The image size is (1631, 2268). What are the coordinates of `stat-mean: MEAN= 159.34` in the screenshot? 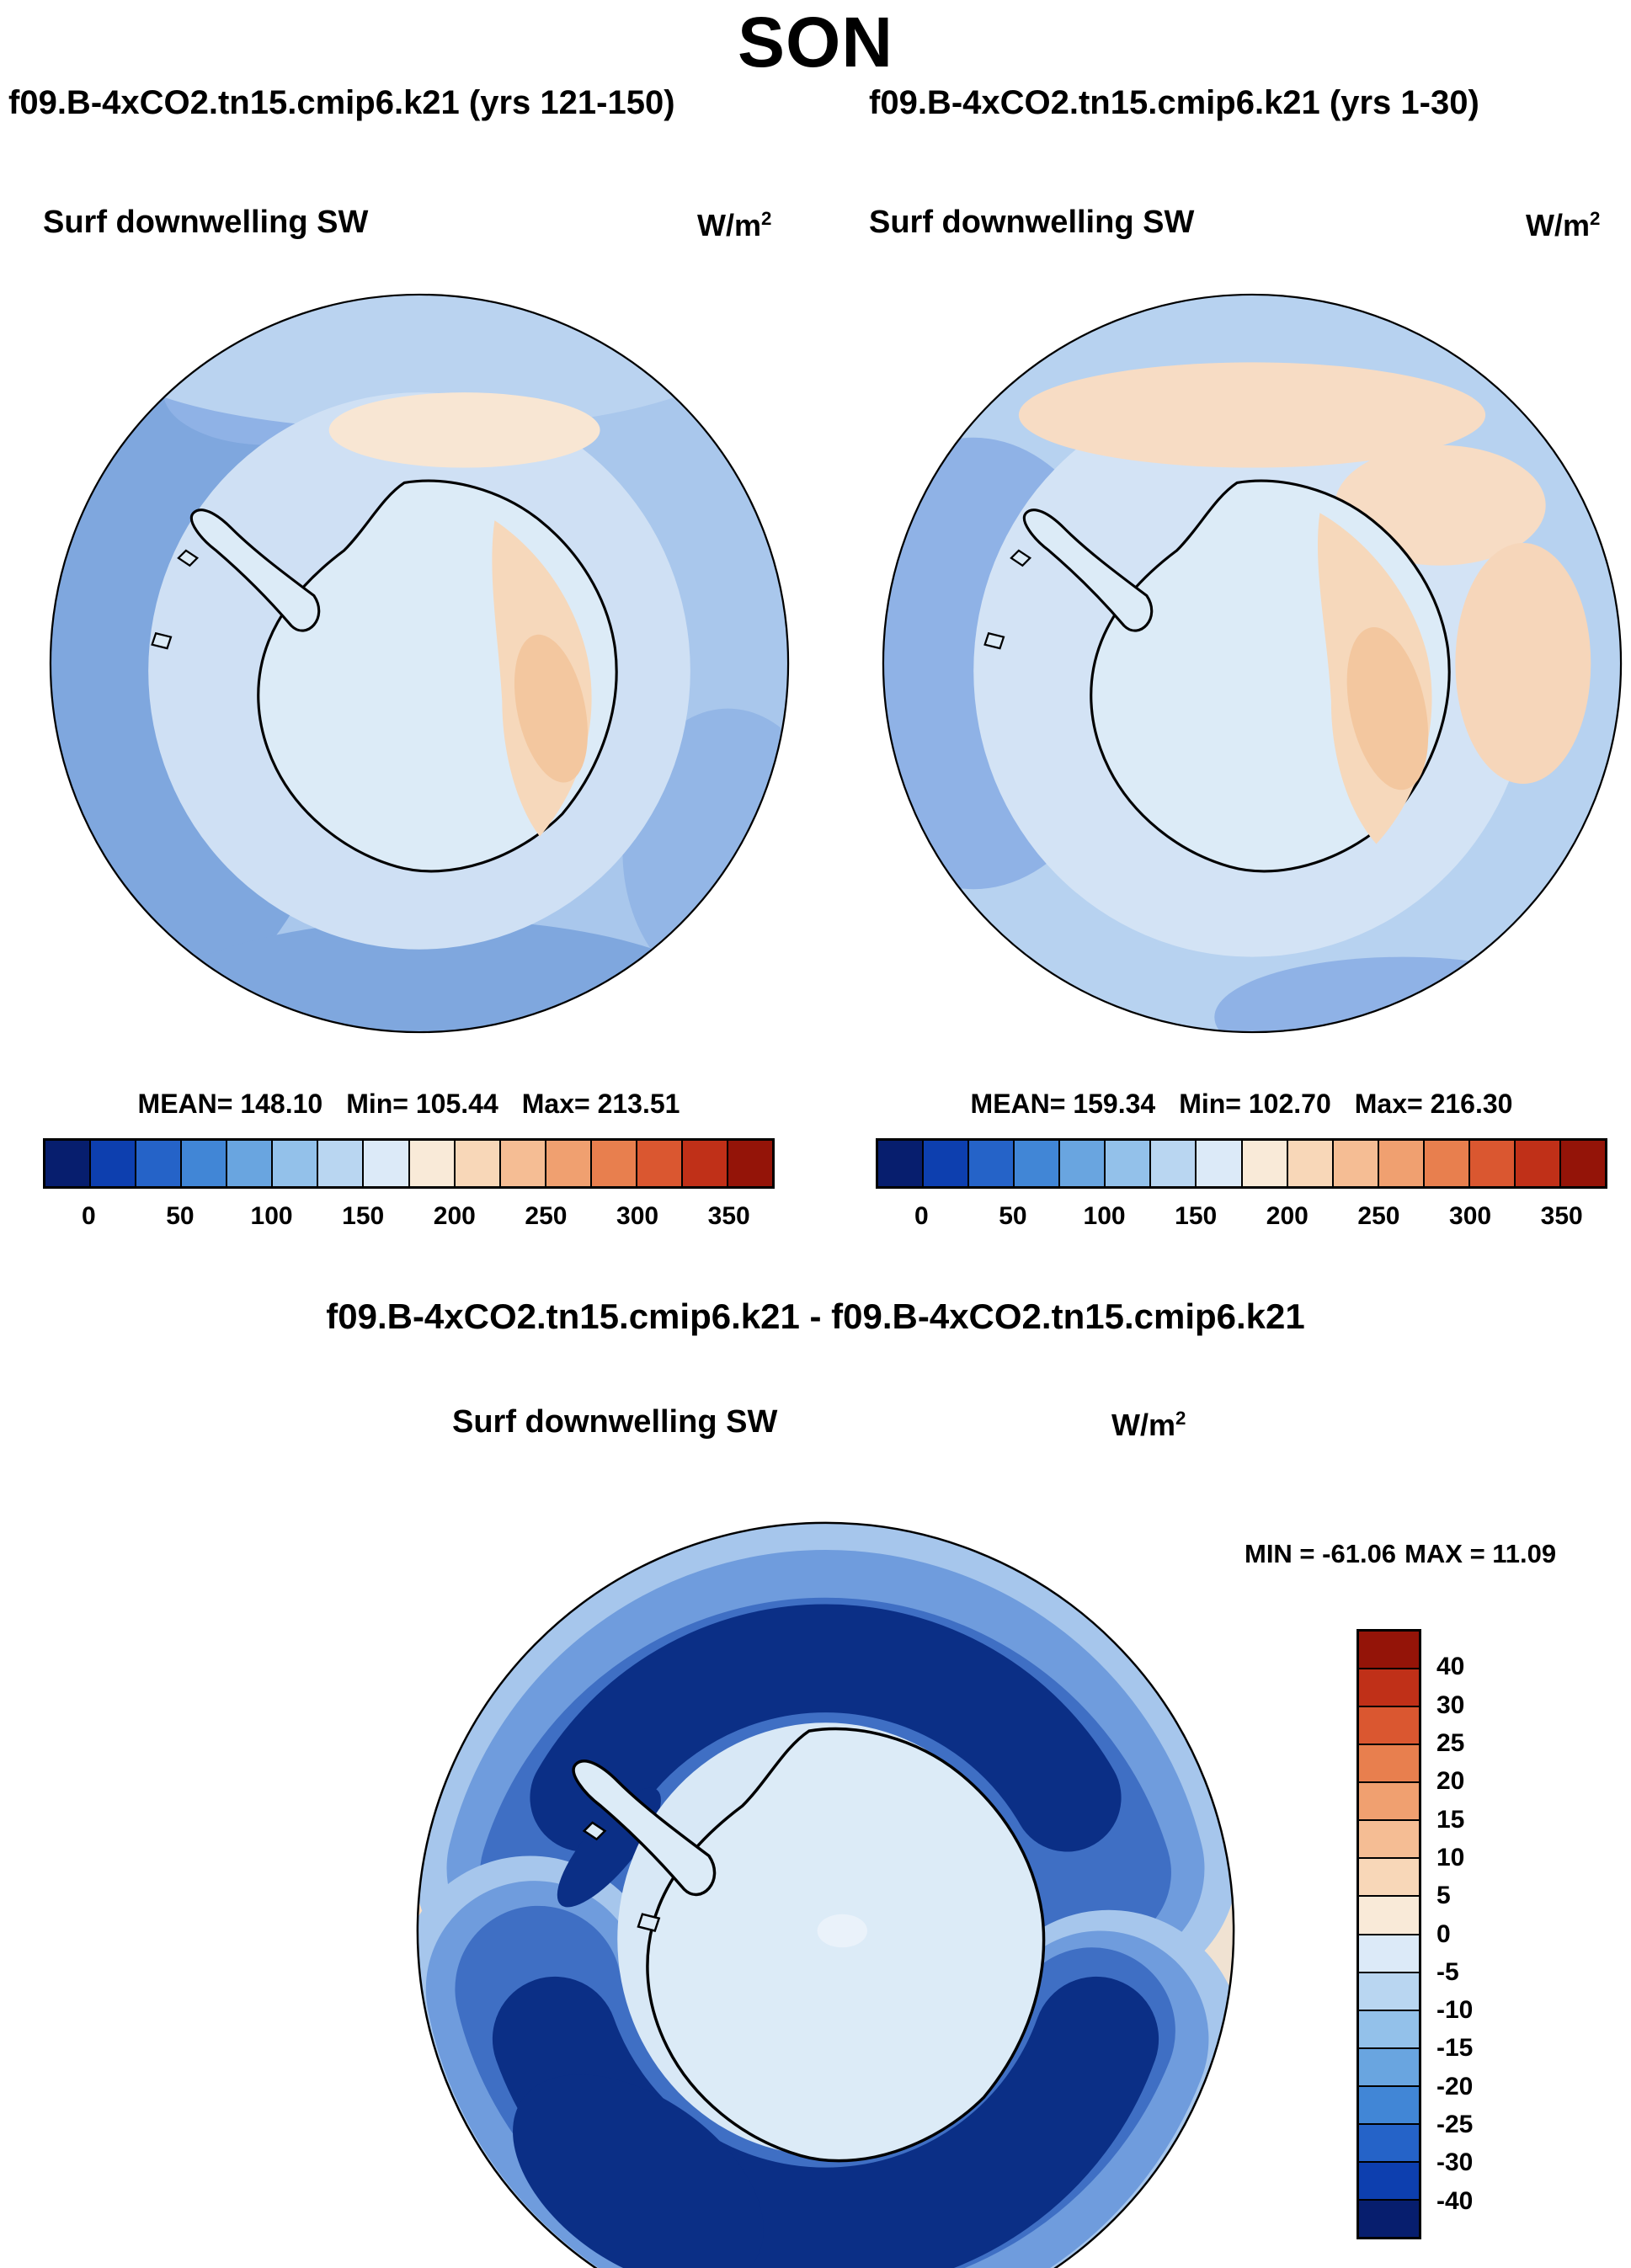 It's located at (1063, 1104).